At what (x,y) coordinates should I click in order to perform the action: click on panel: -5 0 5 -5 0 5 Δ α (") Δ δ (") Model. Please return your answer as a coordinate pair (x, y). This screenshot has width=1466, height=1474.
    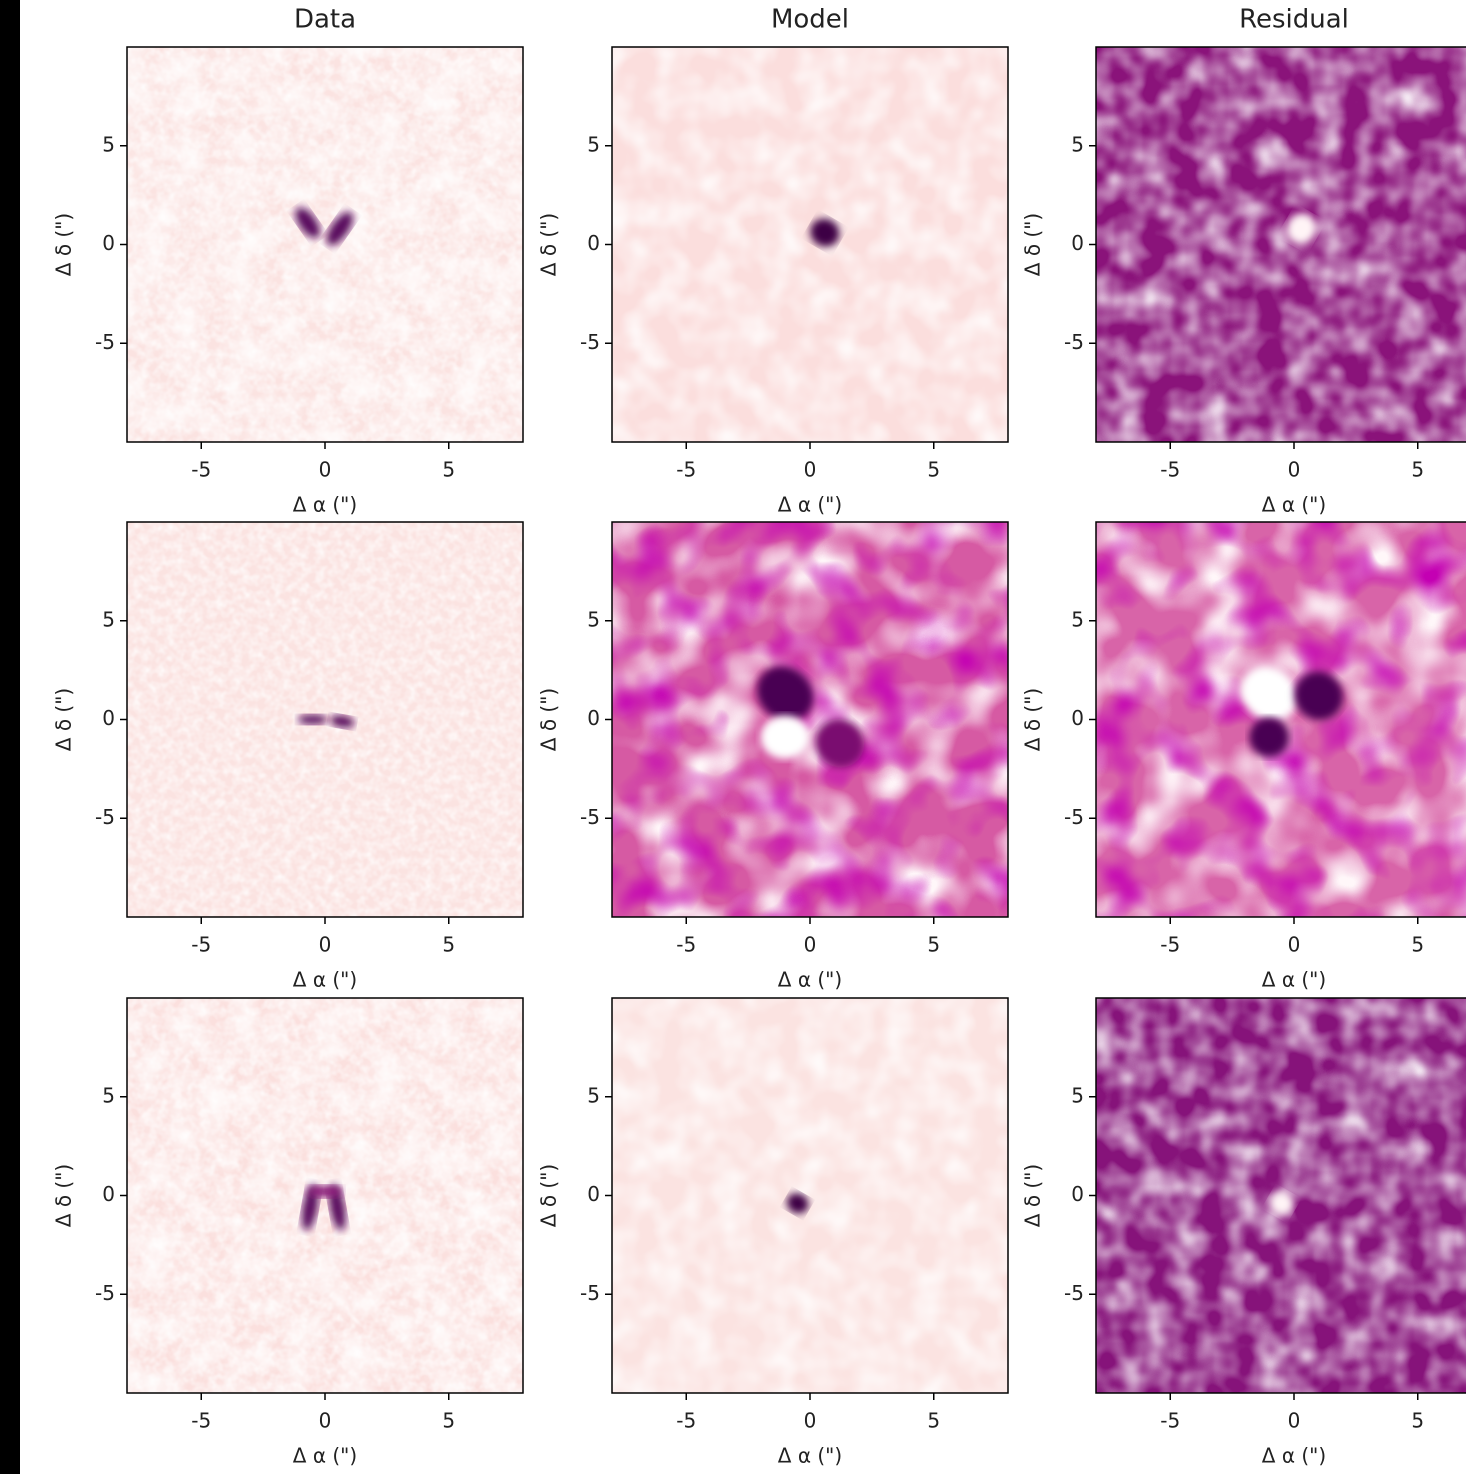
    Looking at the image, I should click on (773, 261).